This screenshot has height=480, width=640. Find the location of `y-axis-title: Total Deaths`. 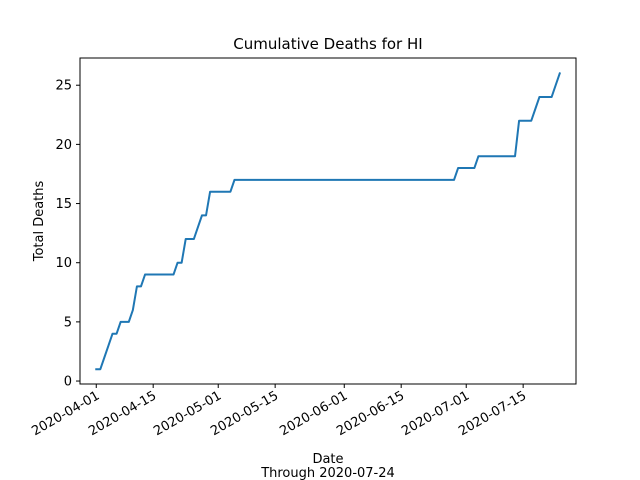

y-axis-title: Total Deaths is located at coordinates (39, 221).